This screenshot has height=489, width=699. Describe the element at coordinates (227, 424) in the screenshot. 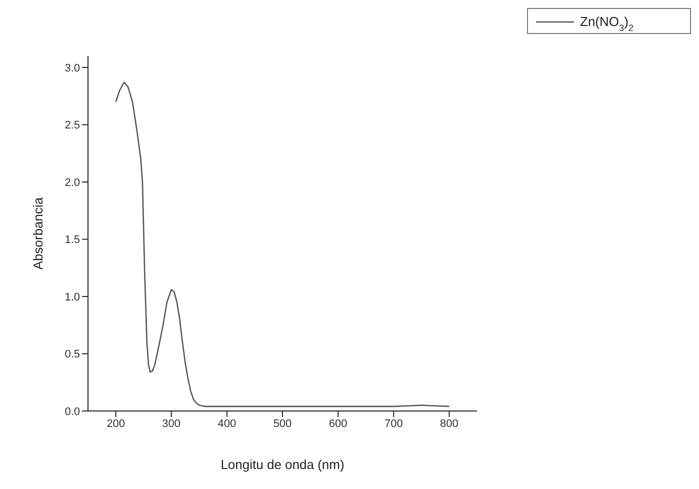

I see `x-tick-label: 400` at that location.